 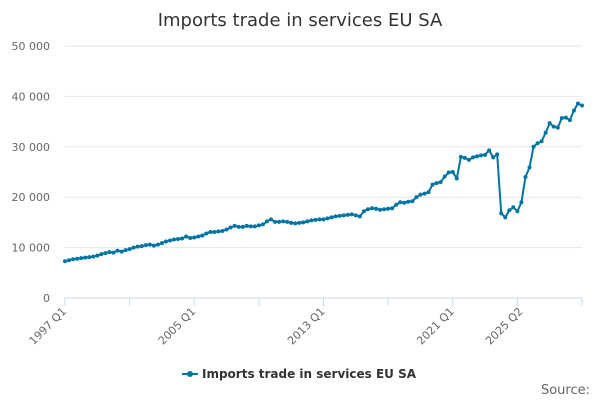 I want to click on legend-label: Imports trade in services EU SA, so click(x=309, y=374).